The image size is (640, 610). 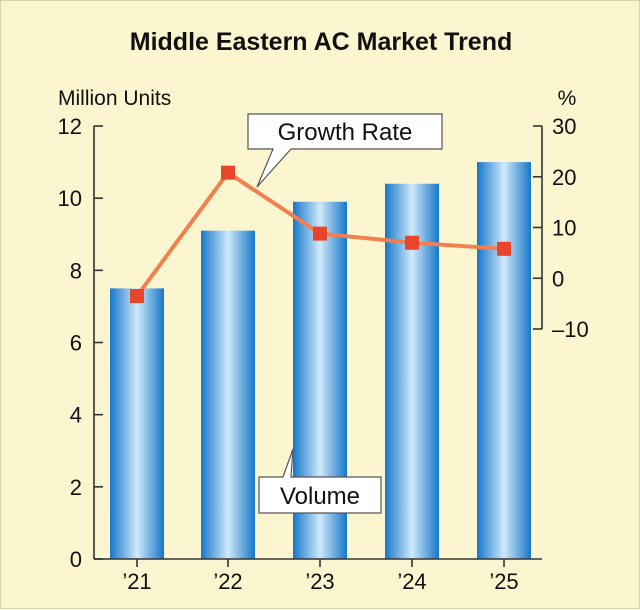 I want to click on x-axis-ticks: ’21 ’22 ’23 ’24 ’25, so click(x=320, y=576).